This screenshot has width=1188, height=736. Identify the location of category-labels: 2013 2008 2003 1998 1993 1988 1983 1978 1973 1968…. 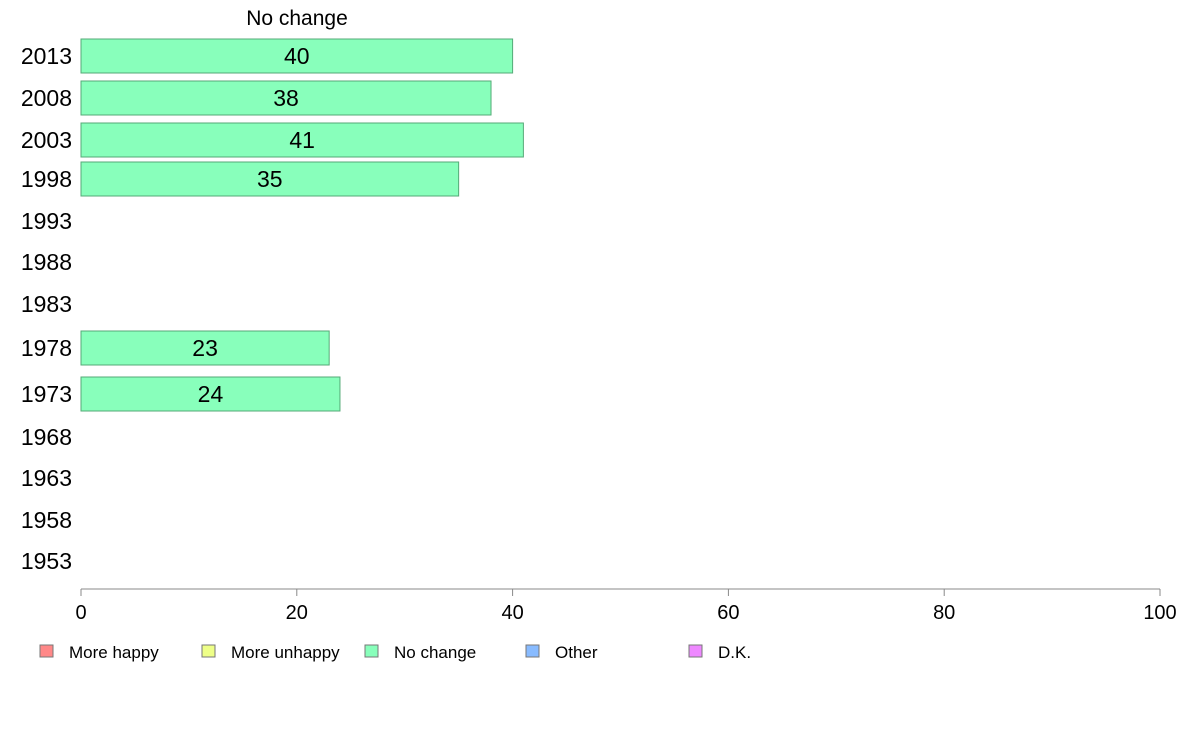
(46, 308).